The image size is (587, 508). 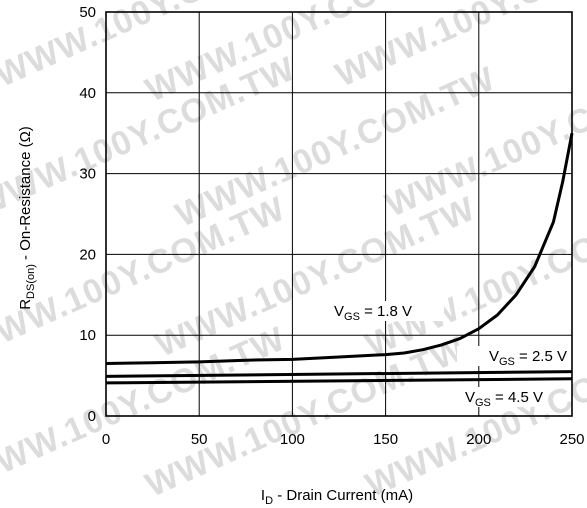 I want to click on y-tick-labels: 0 10 20 30 40 50, so click(x=87, y=214).